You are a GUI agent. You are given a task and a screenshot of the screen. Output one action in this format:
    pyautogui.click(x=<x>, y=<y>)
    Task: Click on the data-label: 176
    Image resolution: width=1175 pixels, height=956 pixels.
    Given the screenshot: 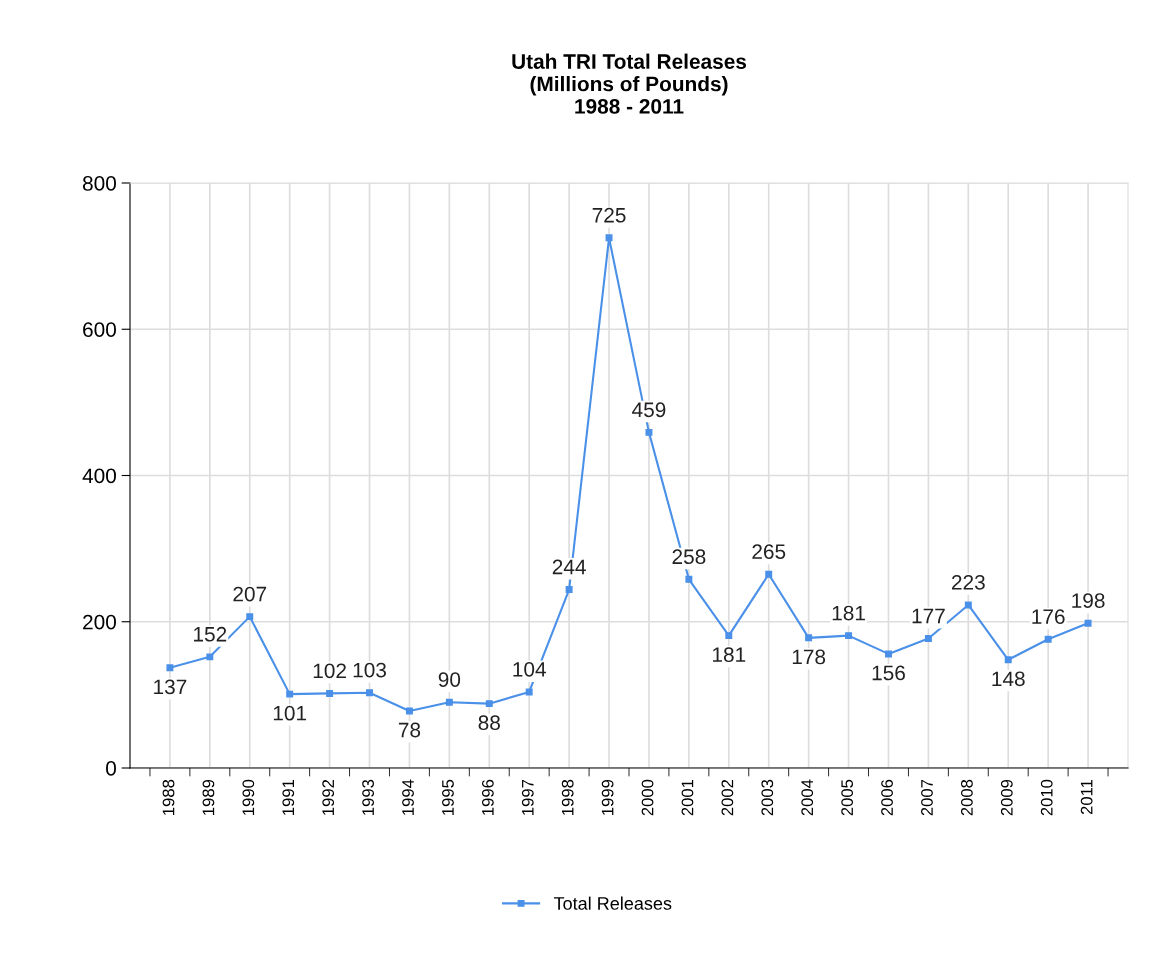 What is the action you would take?
    pyautogui.click(x=1048, y=617)
    